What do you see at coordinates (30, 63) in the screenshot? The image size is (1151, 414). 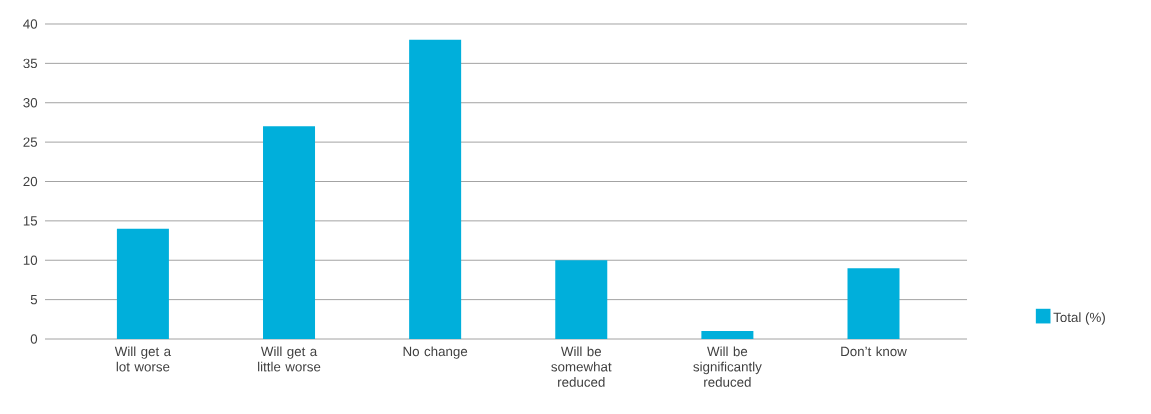 I see `y-tick-label: 35` at bounding box center [30, 63].